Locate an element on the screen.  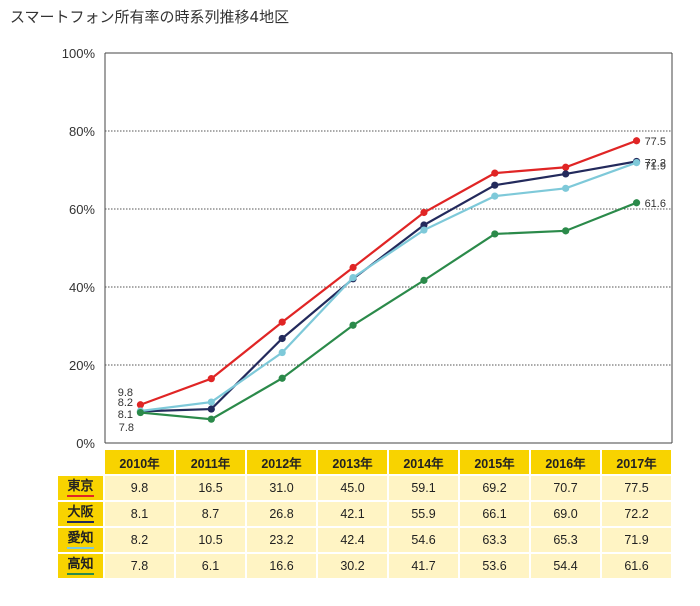
region-name: 高知 is located at coordinates (80, 566).